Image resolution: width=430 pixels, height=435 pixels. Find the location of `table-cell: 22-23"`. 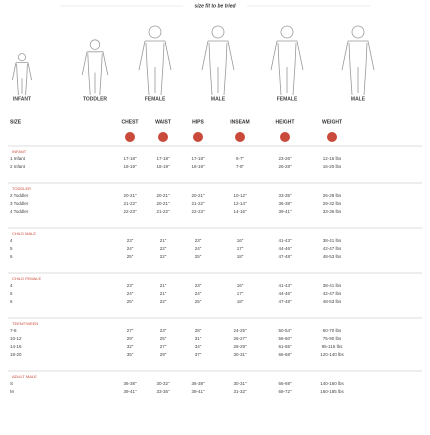

table-cell: 22-23" is located at coordinates (198, 211).